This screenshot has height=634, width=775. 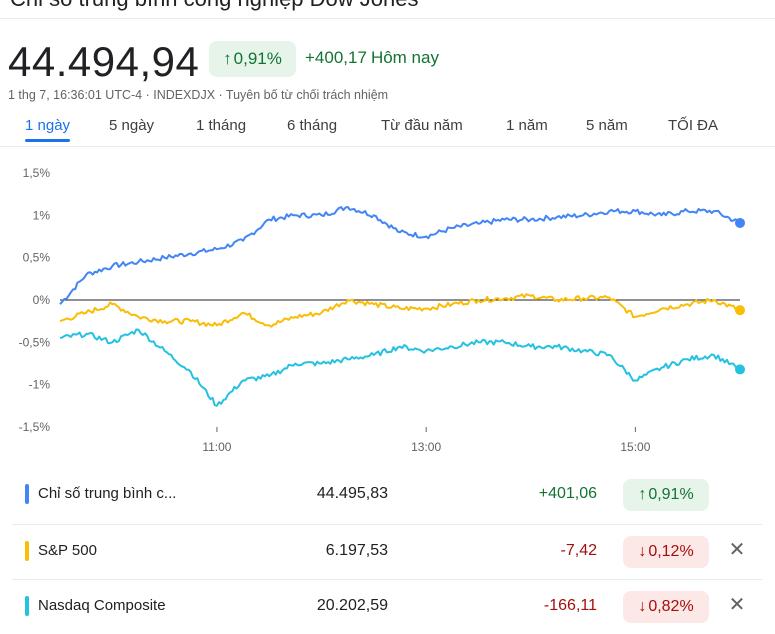 What do you see at coordinates (671, 606) in the screenshot?
I see `row-pct: 0,82%` at bounding box center [671, 606].